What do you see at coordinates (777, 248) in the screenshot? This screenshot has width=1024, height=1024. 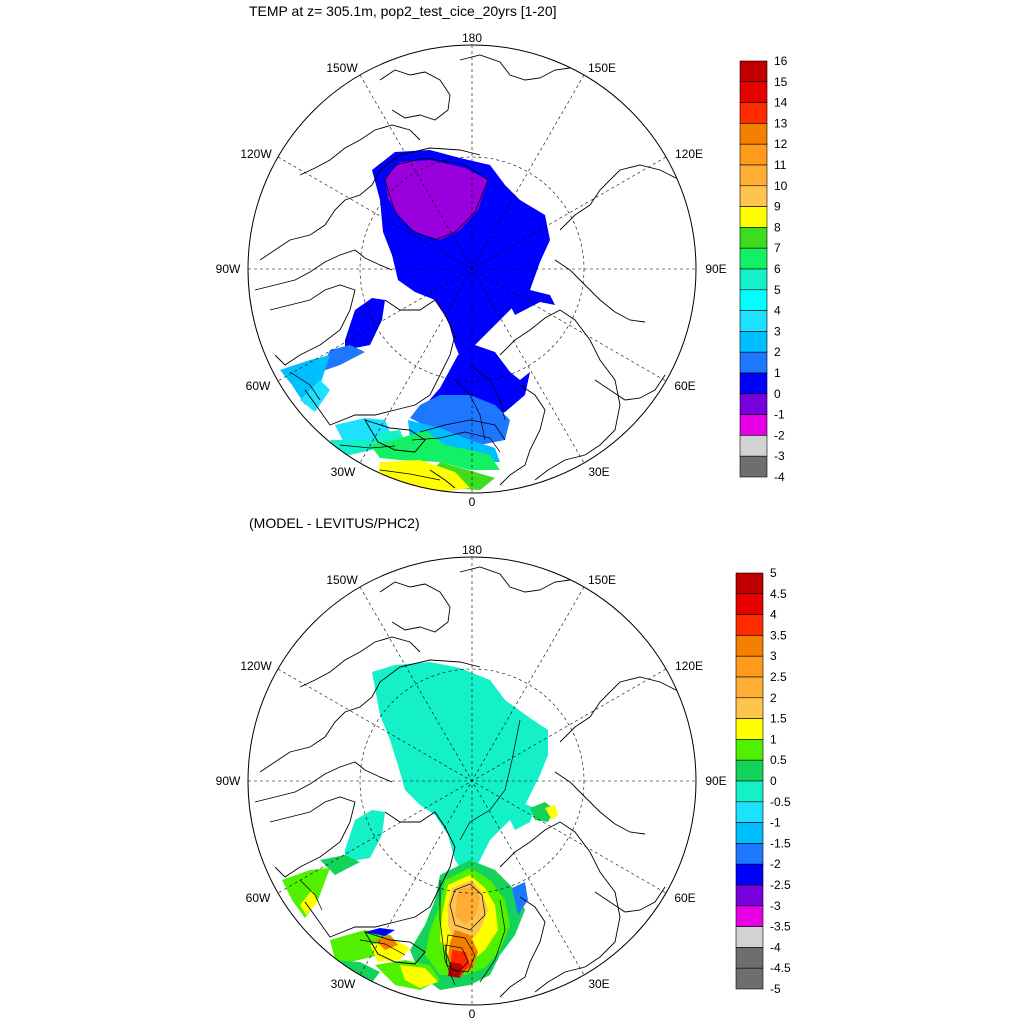 I see `colorbar-label: 7` at bounding box center [777, 248].